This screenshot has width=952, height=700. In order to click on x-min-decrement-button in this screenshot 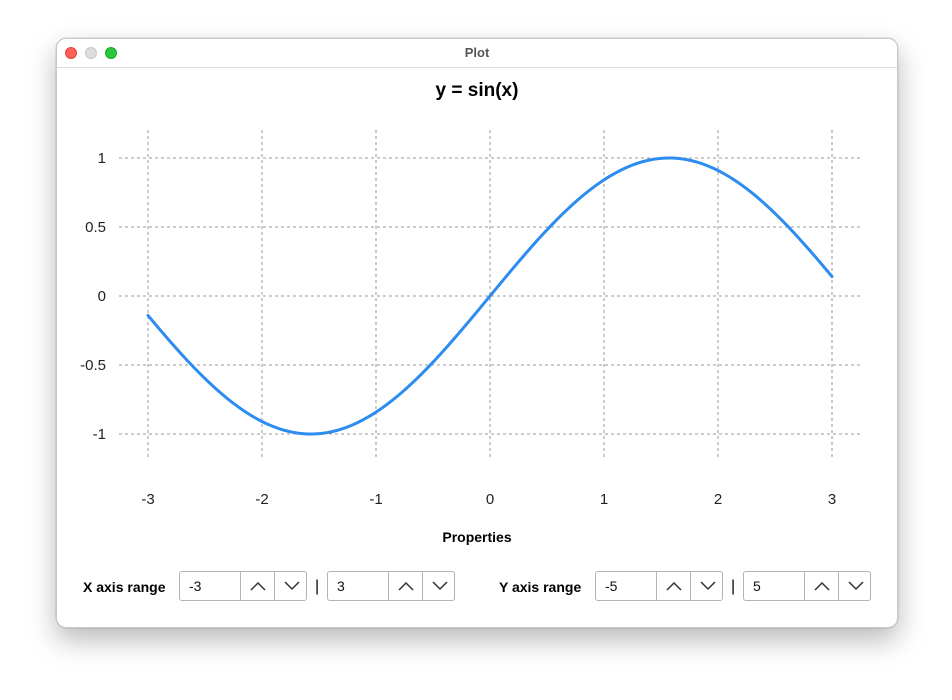, I will do `click(291, 586)`.